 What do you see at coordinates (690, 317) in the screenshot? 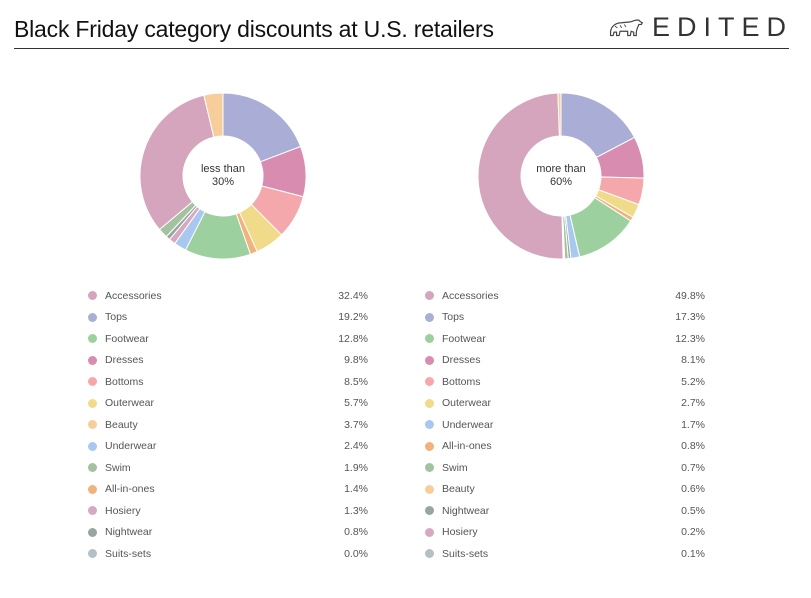
I see `legend-value: 17.3%` at bounding box center [690, 317].